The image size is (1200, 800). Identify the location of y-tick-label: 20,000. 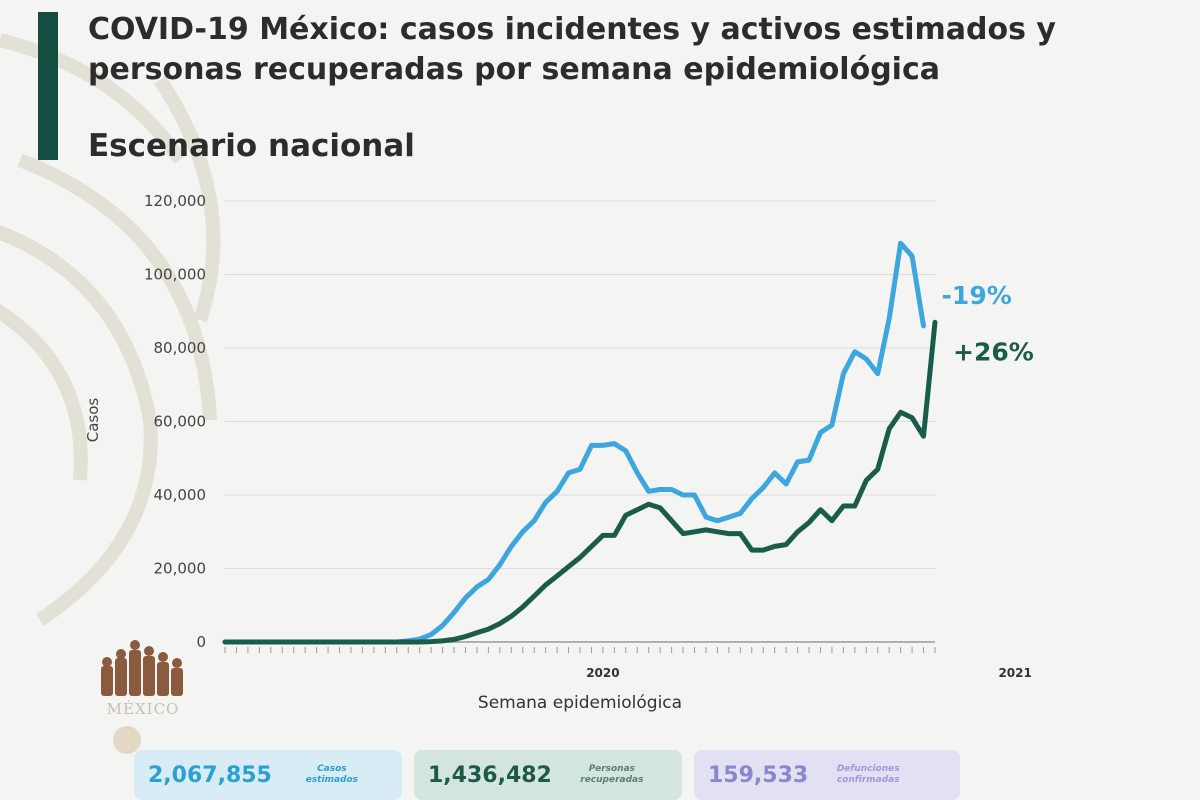
(180, 569).